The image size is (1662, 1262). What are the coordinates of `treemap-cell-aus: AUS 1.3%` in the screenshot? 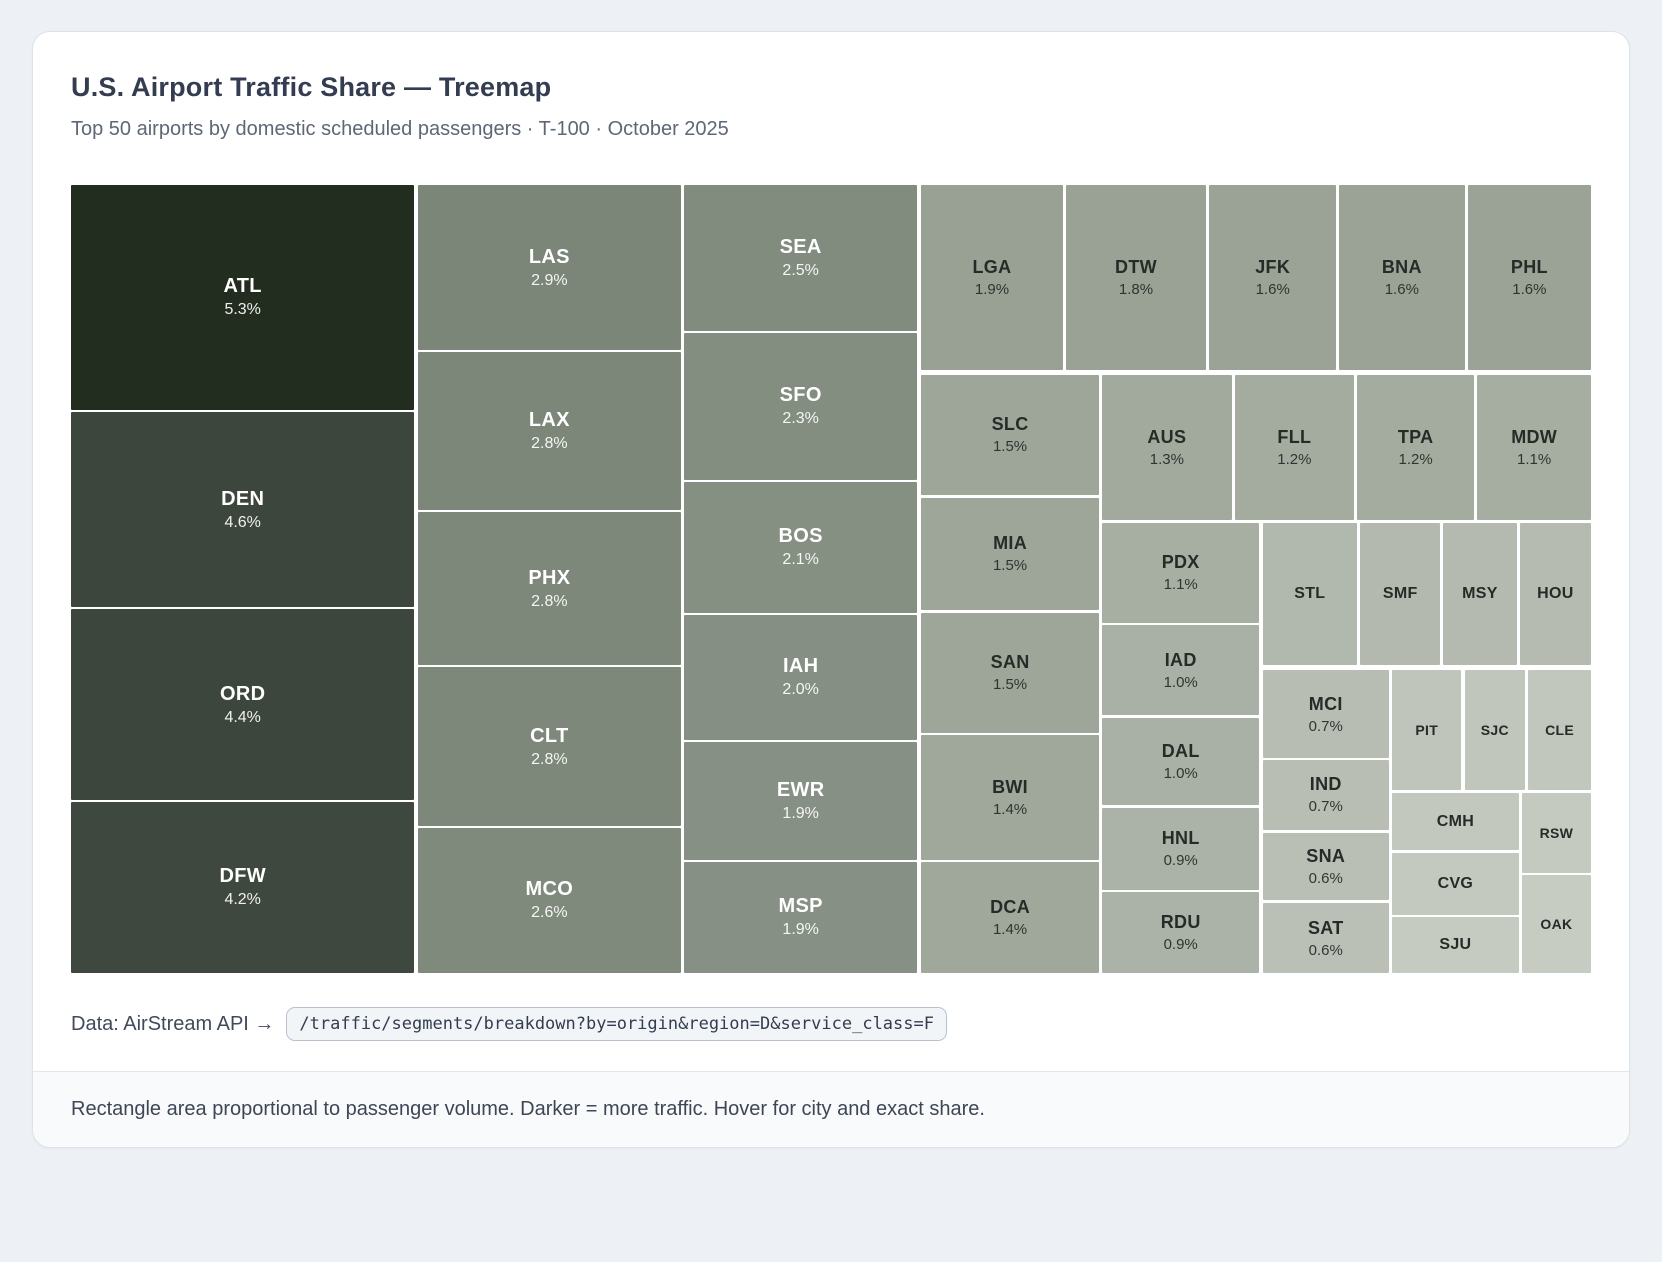 It's located at (1167, 447).